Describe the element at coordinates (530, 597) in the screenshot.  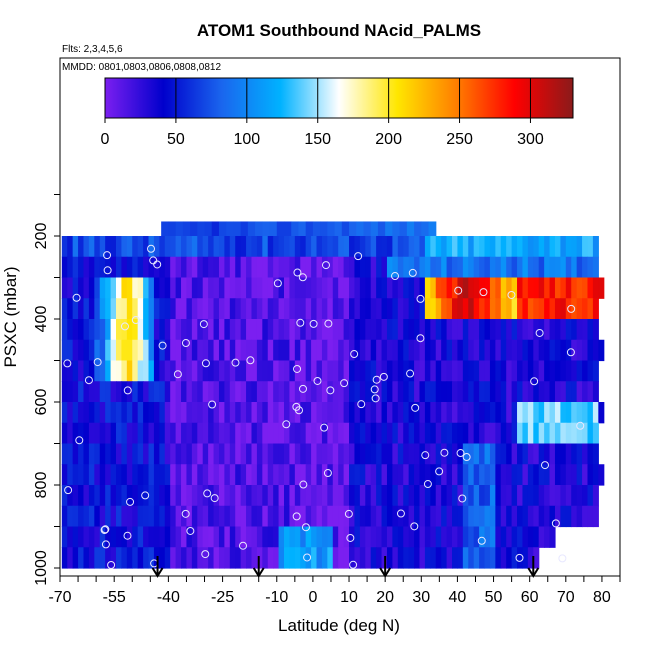
I see `x-tick-label: 60` at that location.